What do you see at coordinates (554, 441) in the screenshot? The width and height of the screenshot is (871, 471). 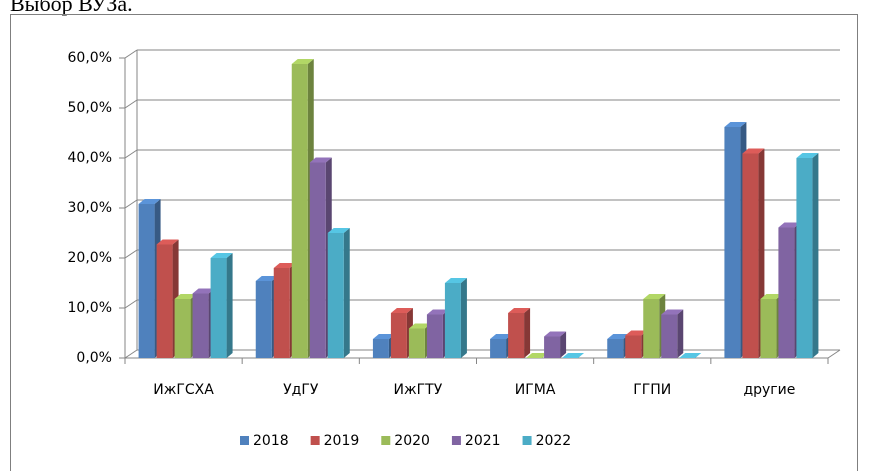 I see `legend-label: 2022` at bounding box center [554, 441].